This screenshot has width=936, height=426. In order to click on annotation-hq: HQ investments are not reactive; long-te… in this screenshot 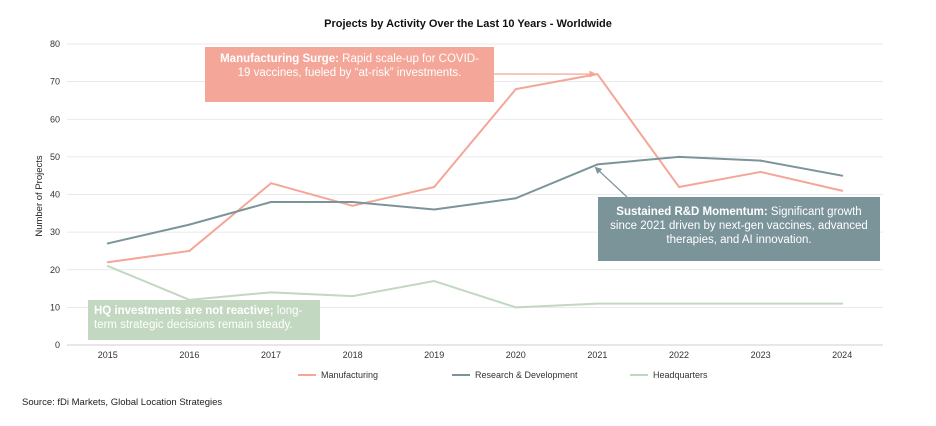, I will do `click(204, 320)`.